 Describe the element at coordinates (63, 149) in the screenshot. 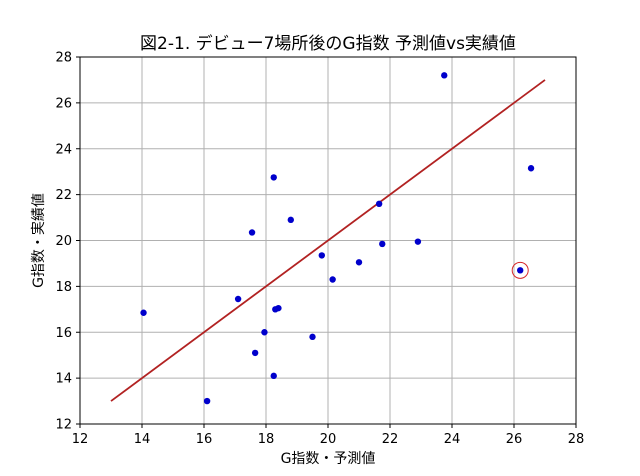

I see `y-tick-label: 24` at that location.